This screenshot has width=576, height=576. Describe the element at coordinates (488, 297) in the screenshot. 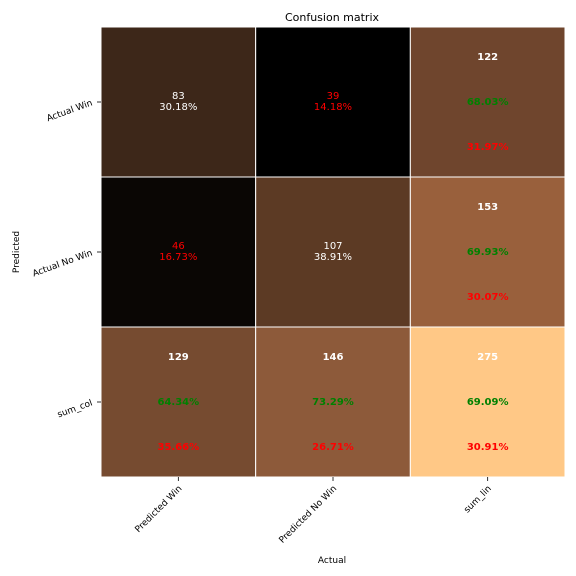

I see `cell-label: 30.07%` at that location.